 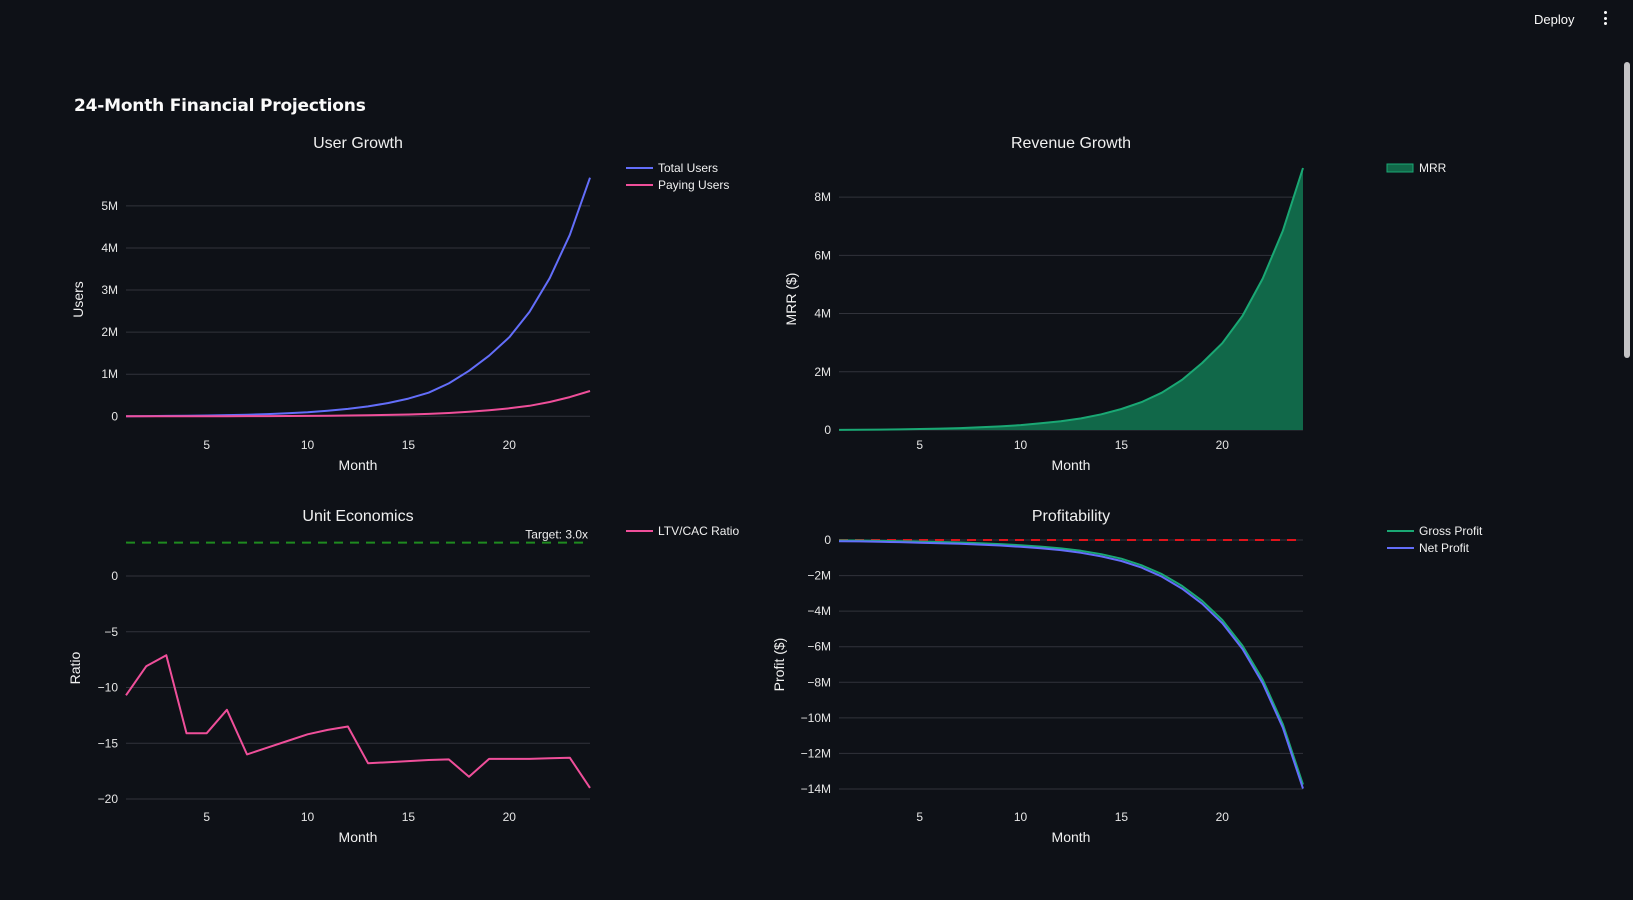 What do you see at coordinates (819, 576) in the screenshot?
I see `y-tick-label: −2M` at bounding box center [819, 576].